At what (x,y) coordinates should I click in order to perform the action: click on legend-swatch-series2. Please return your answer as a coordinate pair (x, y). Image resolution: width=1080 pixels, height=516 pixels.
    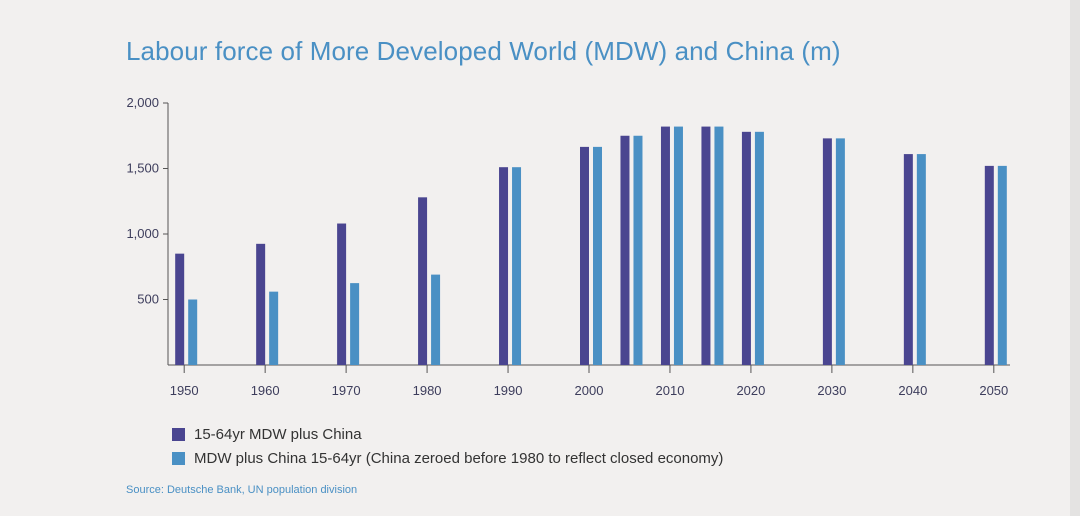
    Looking at the image, I should click on (178, 458).